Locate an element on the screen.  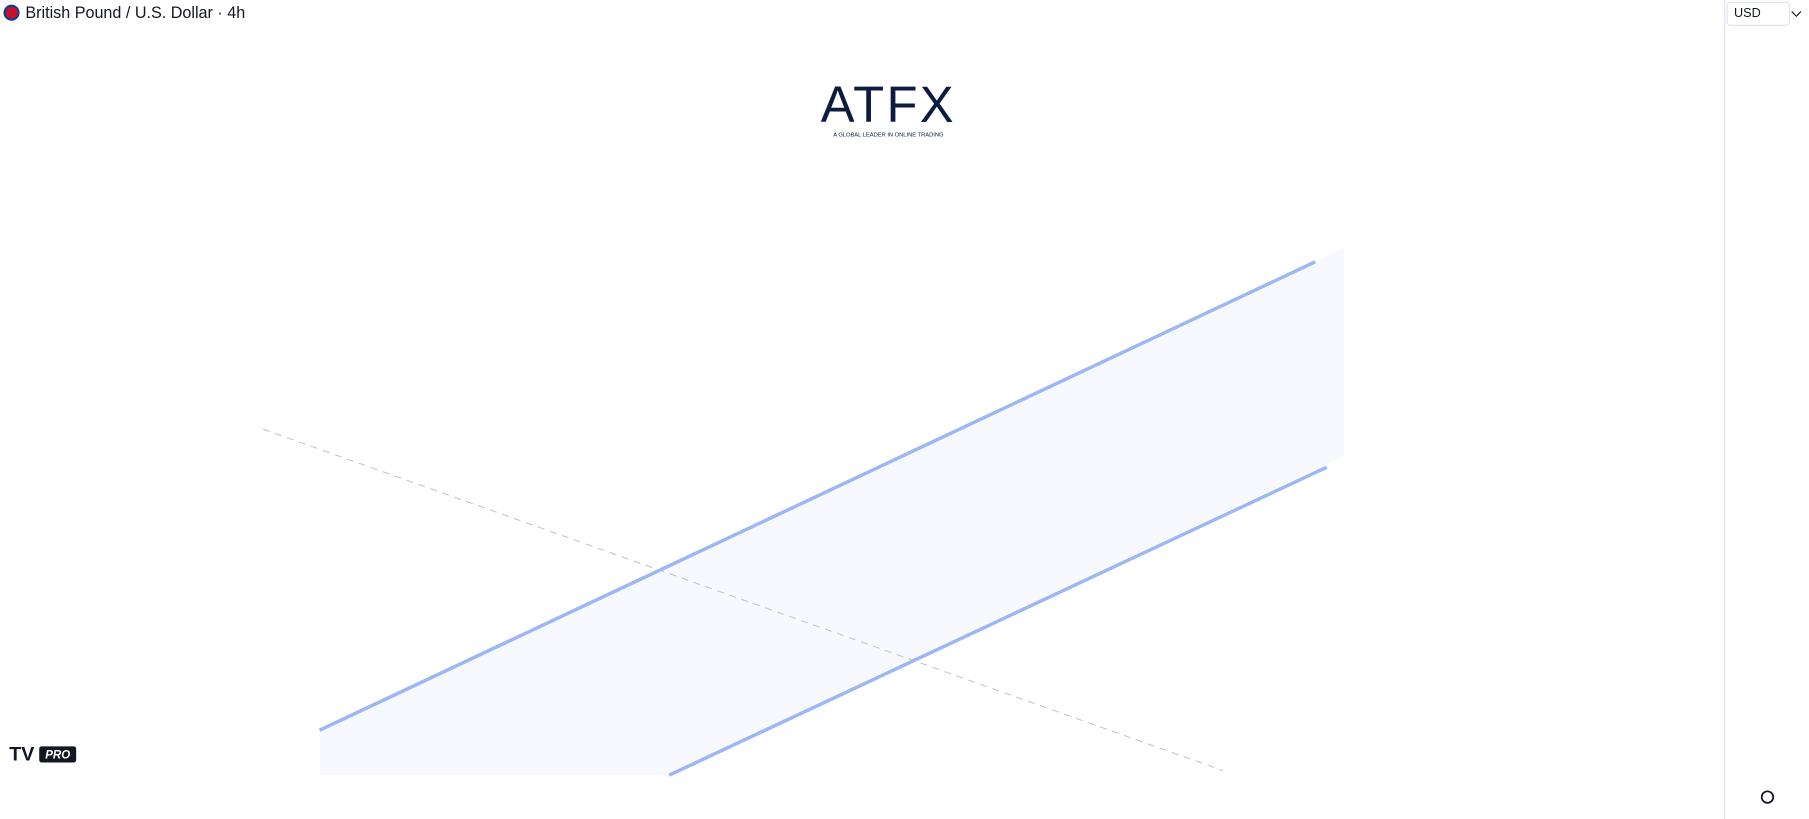
currency-button is located at coordinates (1758, 13).